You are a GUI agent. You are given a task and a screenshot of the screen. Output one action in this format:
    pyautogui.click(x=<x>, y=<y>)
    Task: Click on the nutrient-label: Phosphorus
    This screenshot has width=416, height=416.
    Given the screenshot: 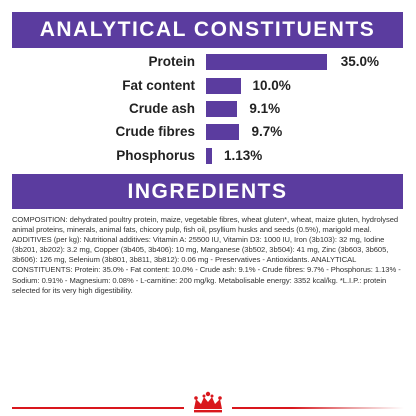 What is the action you would take?
    pyautogui.click(x=155, y=155)
    